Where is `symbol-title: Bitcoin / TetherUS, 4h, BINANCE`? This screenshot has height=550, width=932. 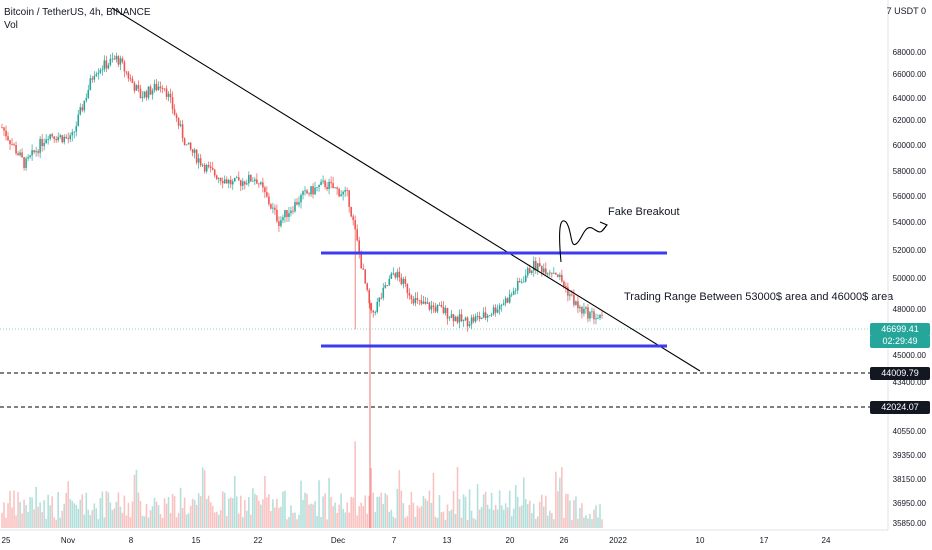
symbol-title: Bitcoin / TetherUS, 4h, BINANCE is located at coordinates (77, 12).